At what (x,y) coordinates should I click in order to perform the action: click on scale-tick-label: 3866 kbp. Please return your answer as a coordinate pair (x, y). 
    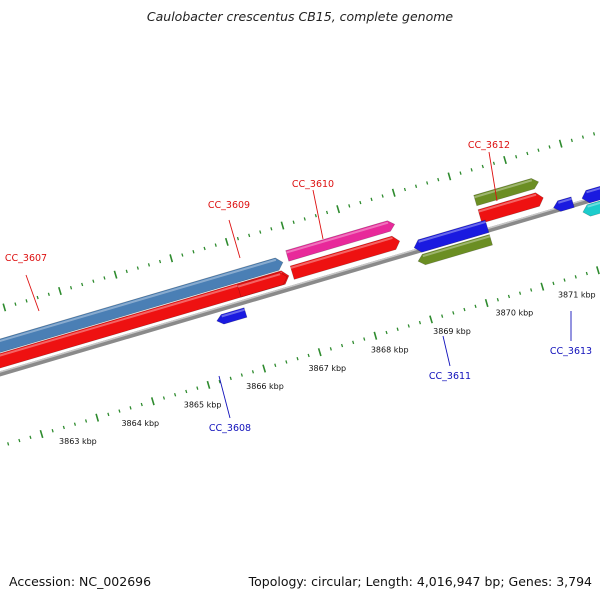
    Looking at the image, I should click on (265, 386).